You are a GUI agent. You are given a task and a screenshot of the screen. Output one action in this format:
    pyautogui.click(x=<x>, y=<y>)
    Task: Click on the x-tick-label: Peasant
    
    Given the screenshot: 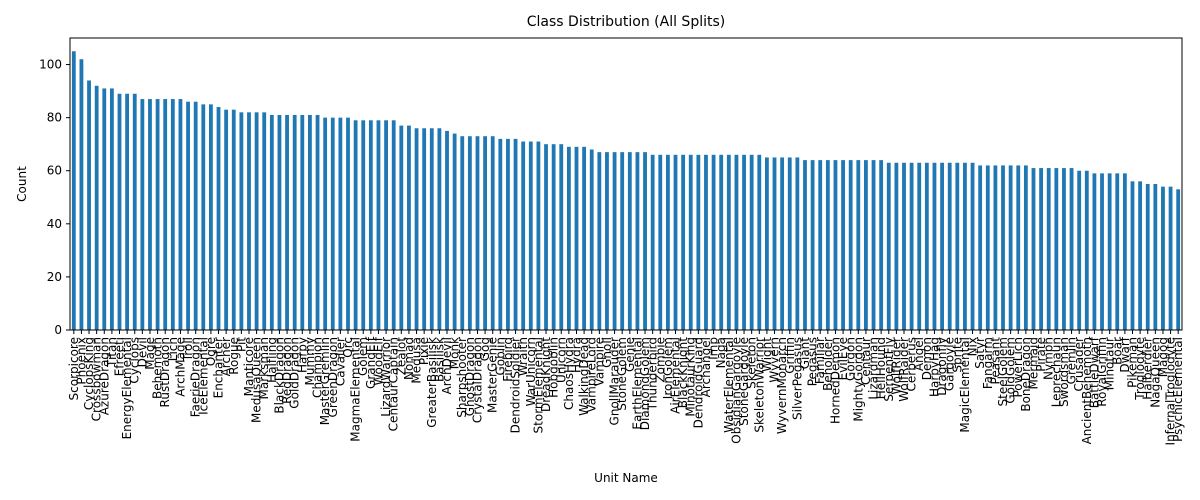 What is the action you would take?
    pyautogui.click(x=995, y=361)
    